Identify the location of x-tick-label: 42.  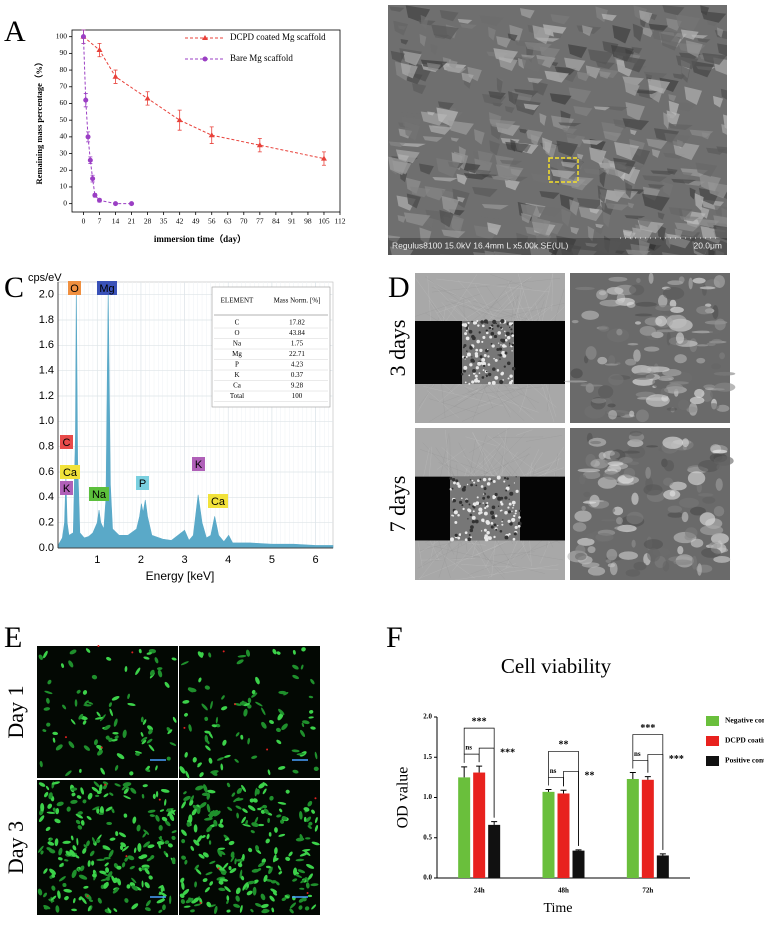
(180, 221).